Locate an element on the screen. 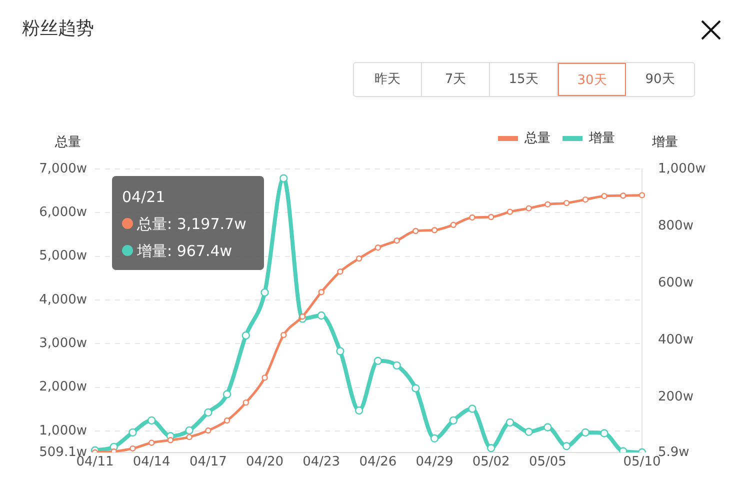  x-tick-label: 04/26 is located at coordinates (378, 462).